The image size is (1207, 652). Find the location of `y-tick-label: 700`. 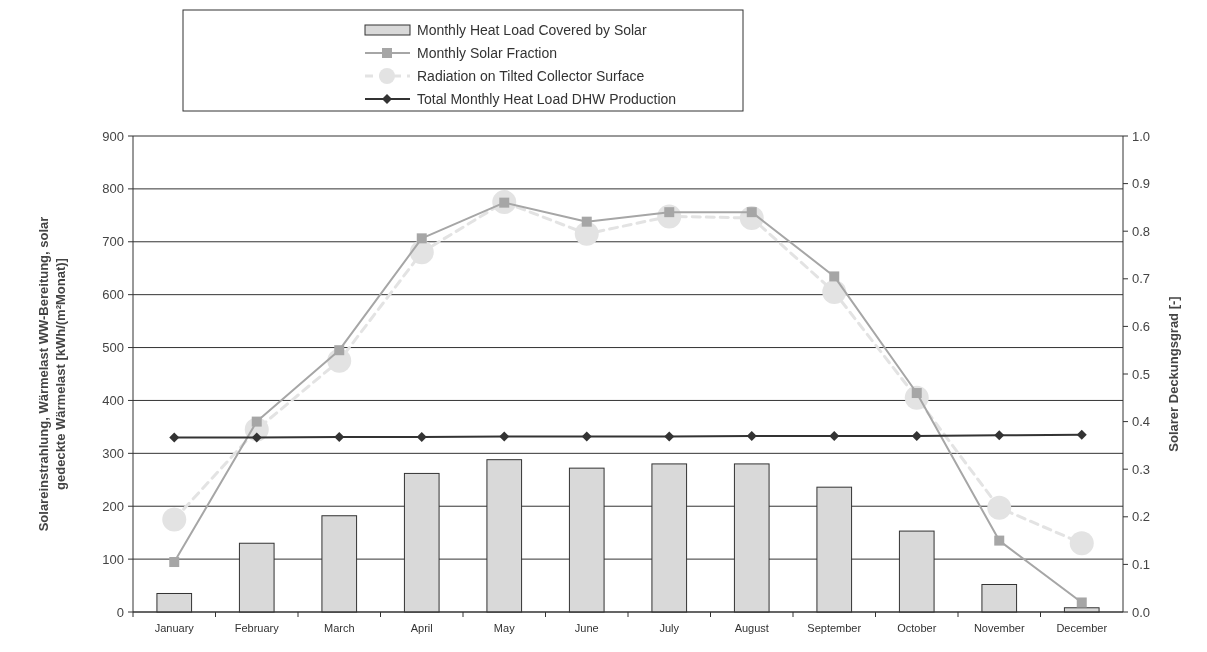

y-tick-label: 700 is located at coordinates (113, 242).